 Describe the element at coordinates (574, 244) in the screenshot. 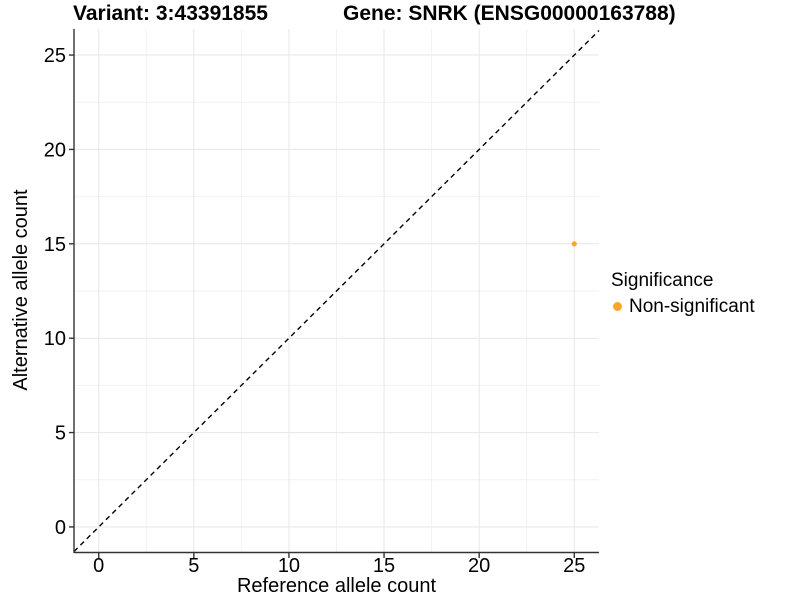

I see `data-point` at that location.